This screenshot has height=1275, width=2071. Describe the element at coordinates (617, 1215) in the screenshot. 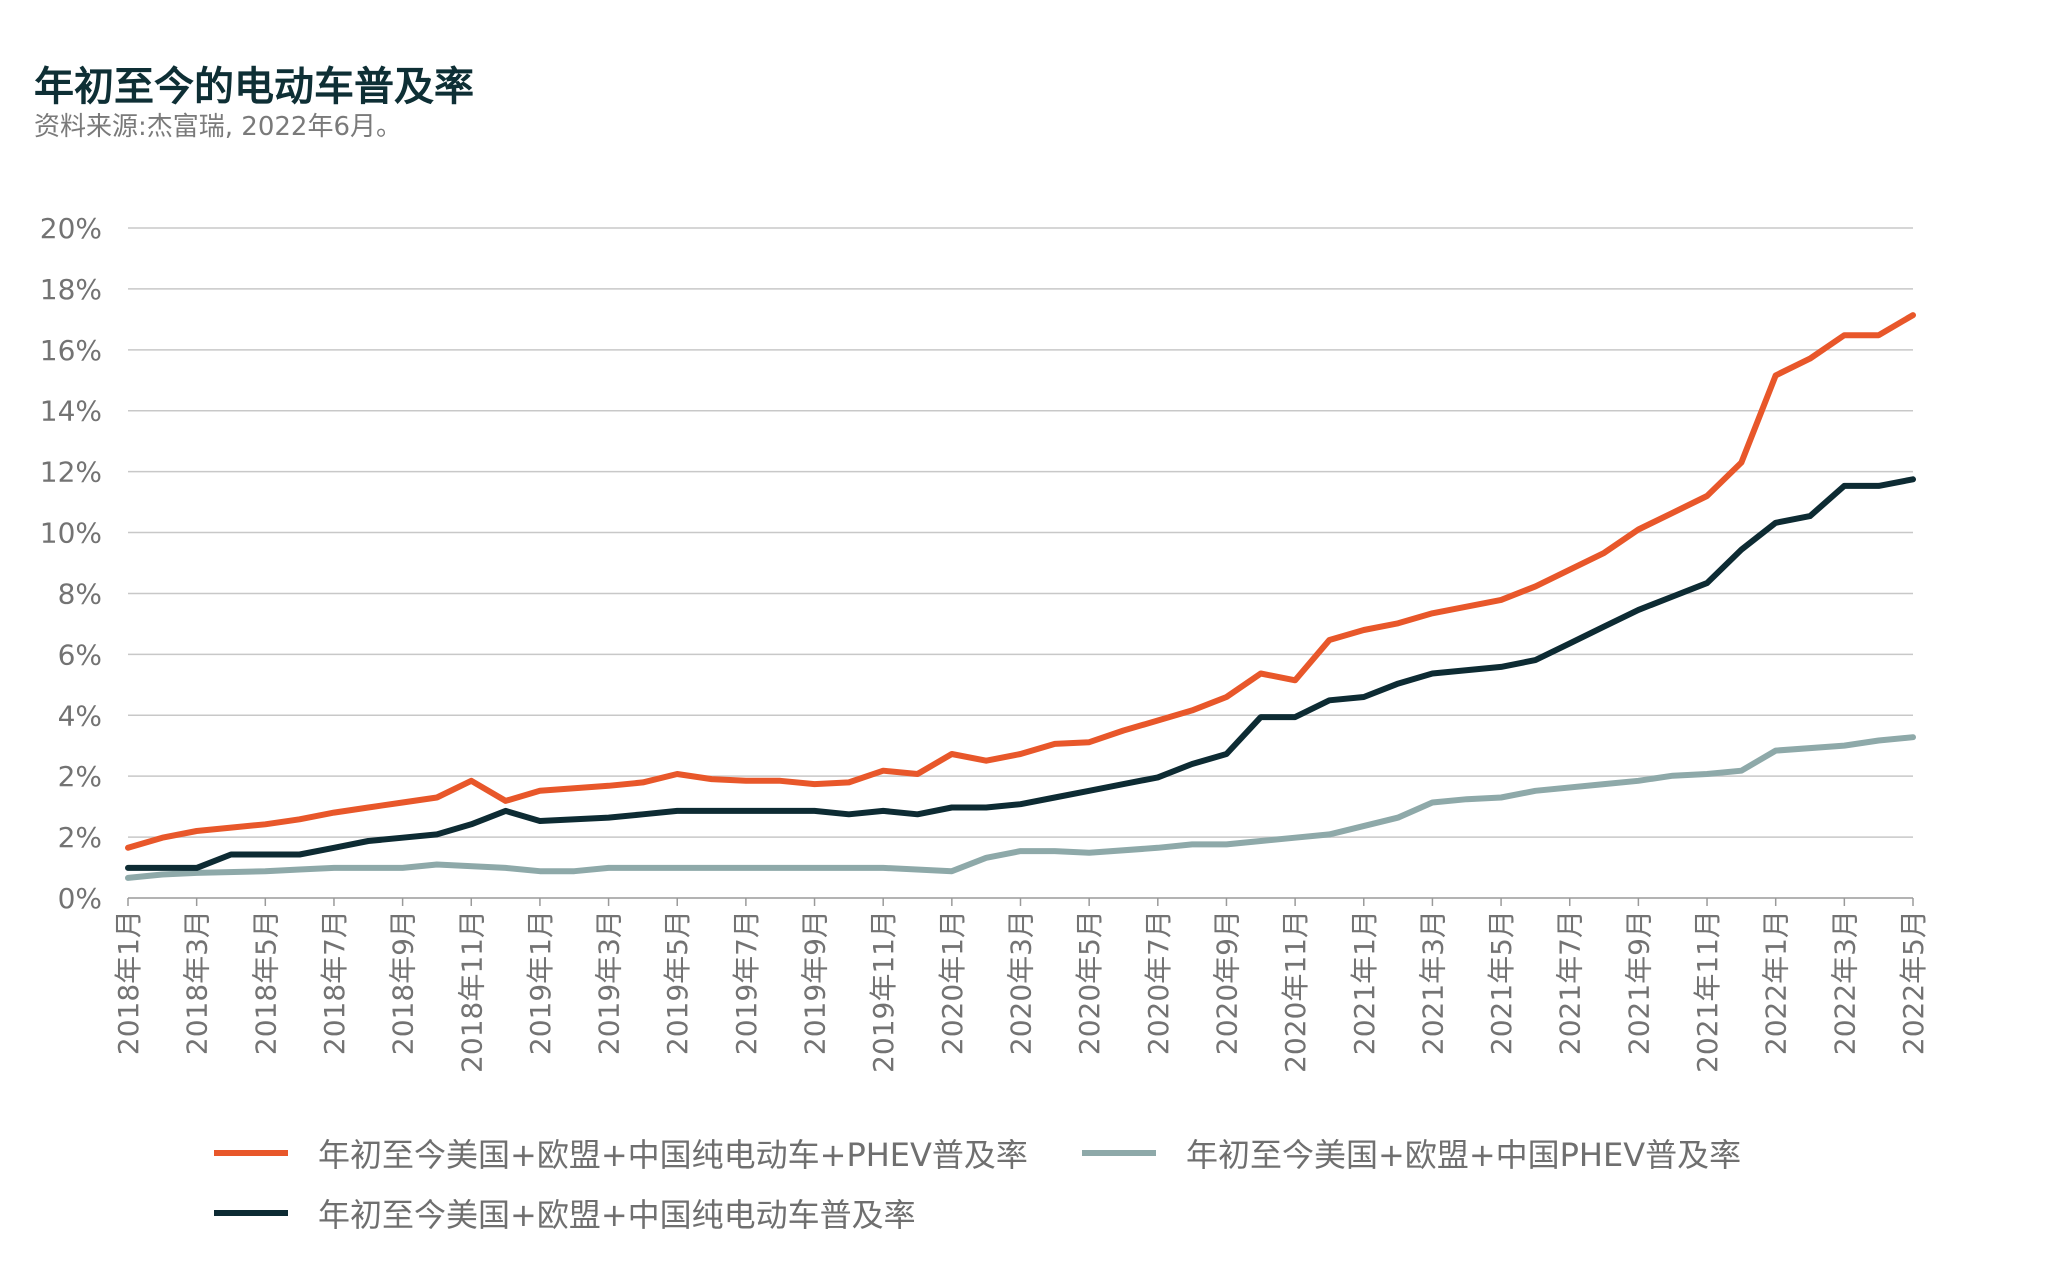

I see `legend-label: 年初至今美国+欧盟+中国纯电动车普及率` at that location.